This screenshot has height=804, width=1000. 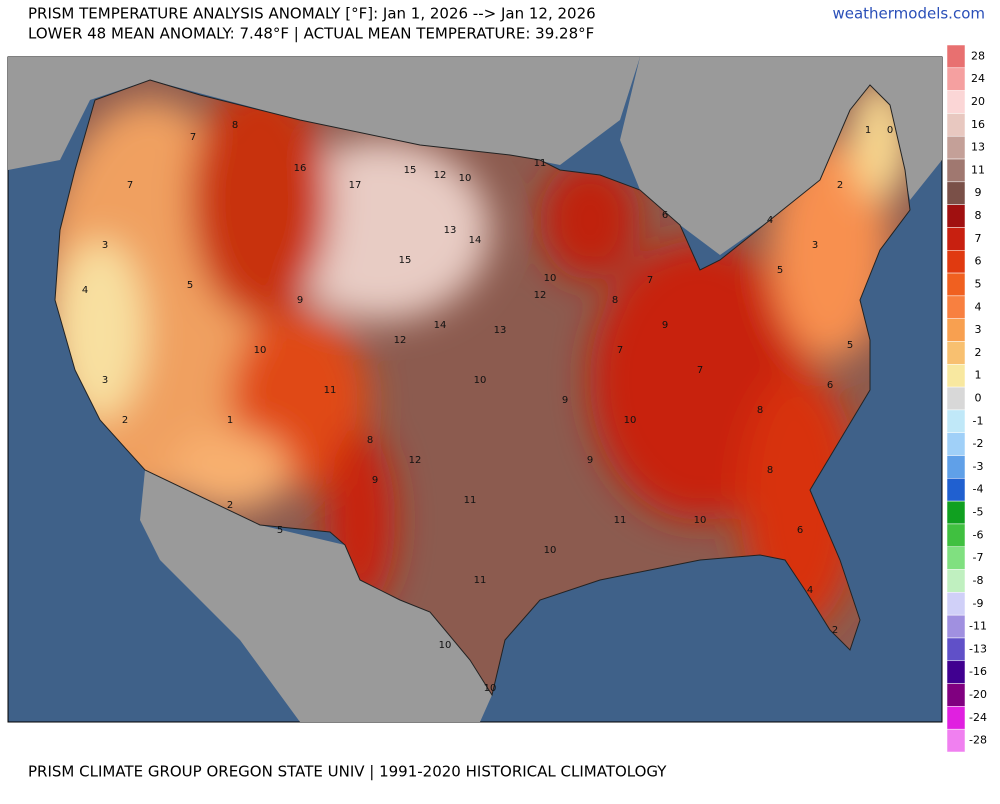 I want to click on colorbar-label: 11, so click(x=978, y=169).